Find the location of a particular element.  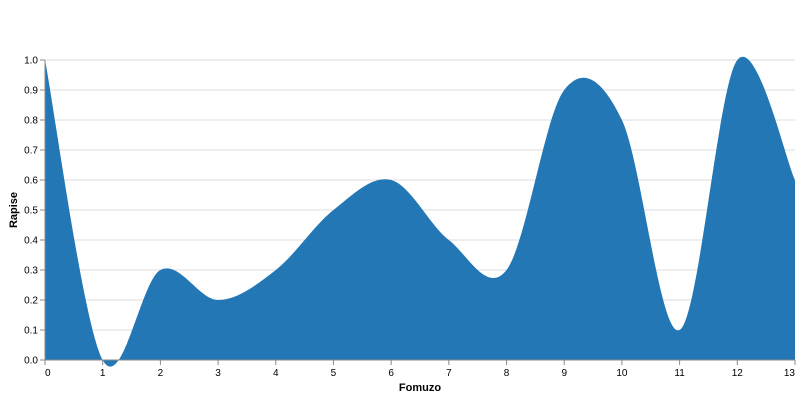

x-tick-label: 12 is located at coordinates (738, 373).